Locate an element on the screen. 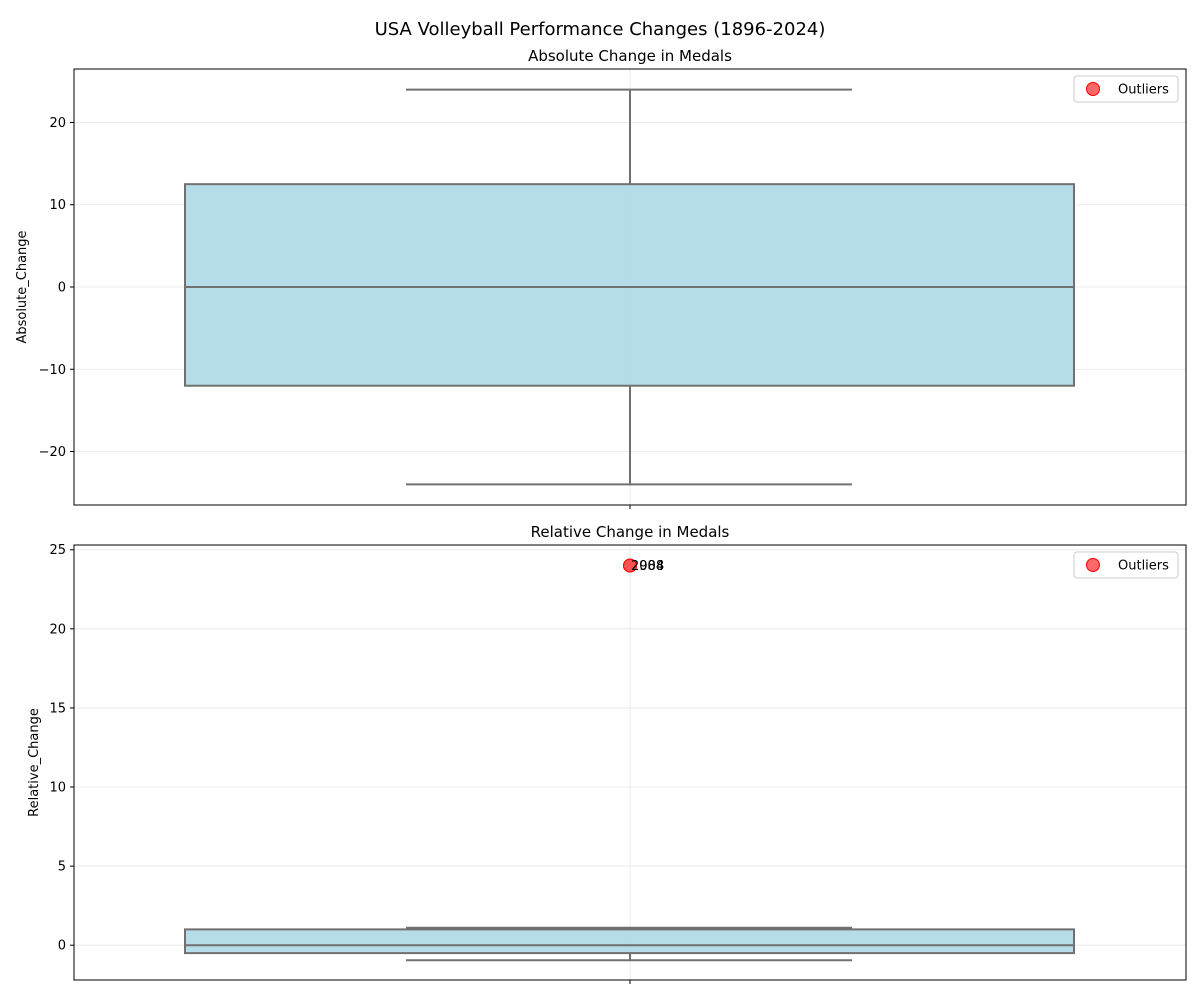 Image resolution: width=1200 pixels, height=1000 pixels. panel-title-relative: Relative Change in Medals is located at coordinates (630, 532).